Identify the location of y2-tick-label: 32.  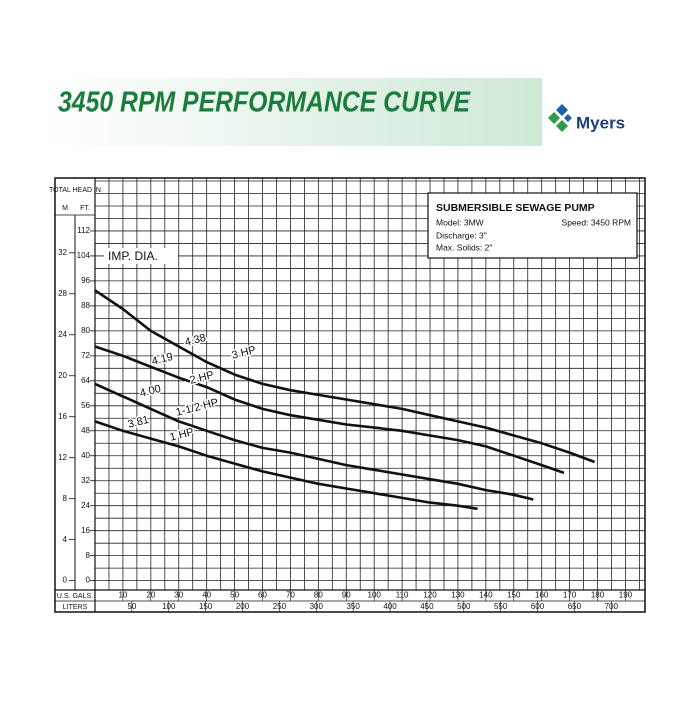
(62, 252).